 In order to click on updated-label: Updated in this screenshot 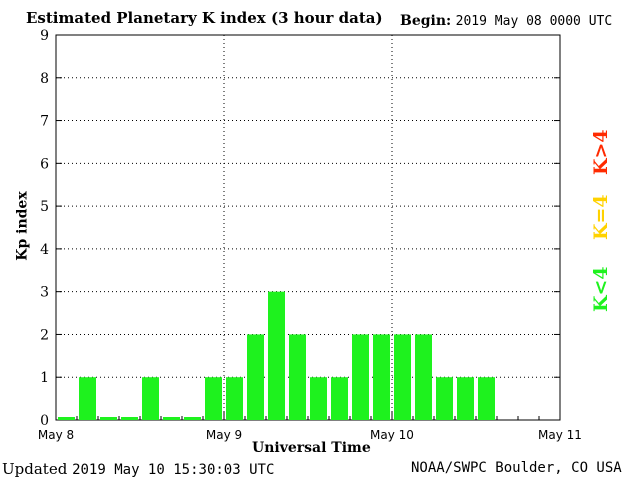, I will do `click(35, 469)`.